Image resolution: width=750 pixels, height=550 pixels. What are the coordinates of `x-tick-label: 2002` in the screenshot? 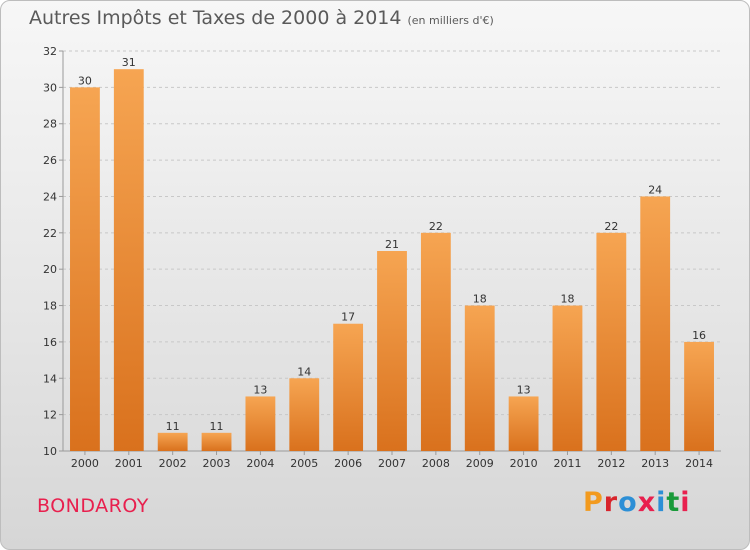 It's located at (173, 463).